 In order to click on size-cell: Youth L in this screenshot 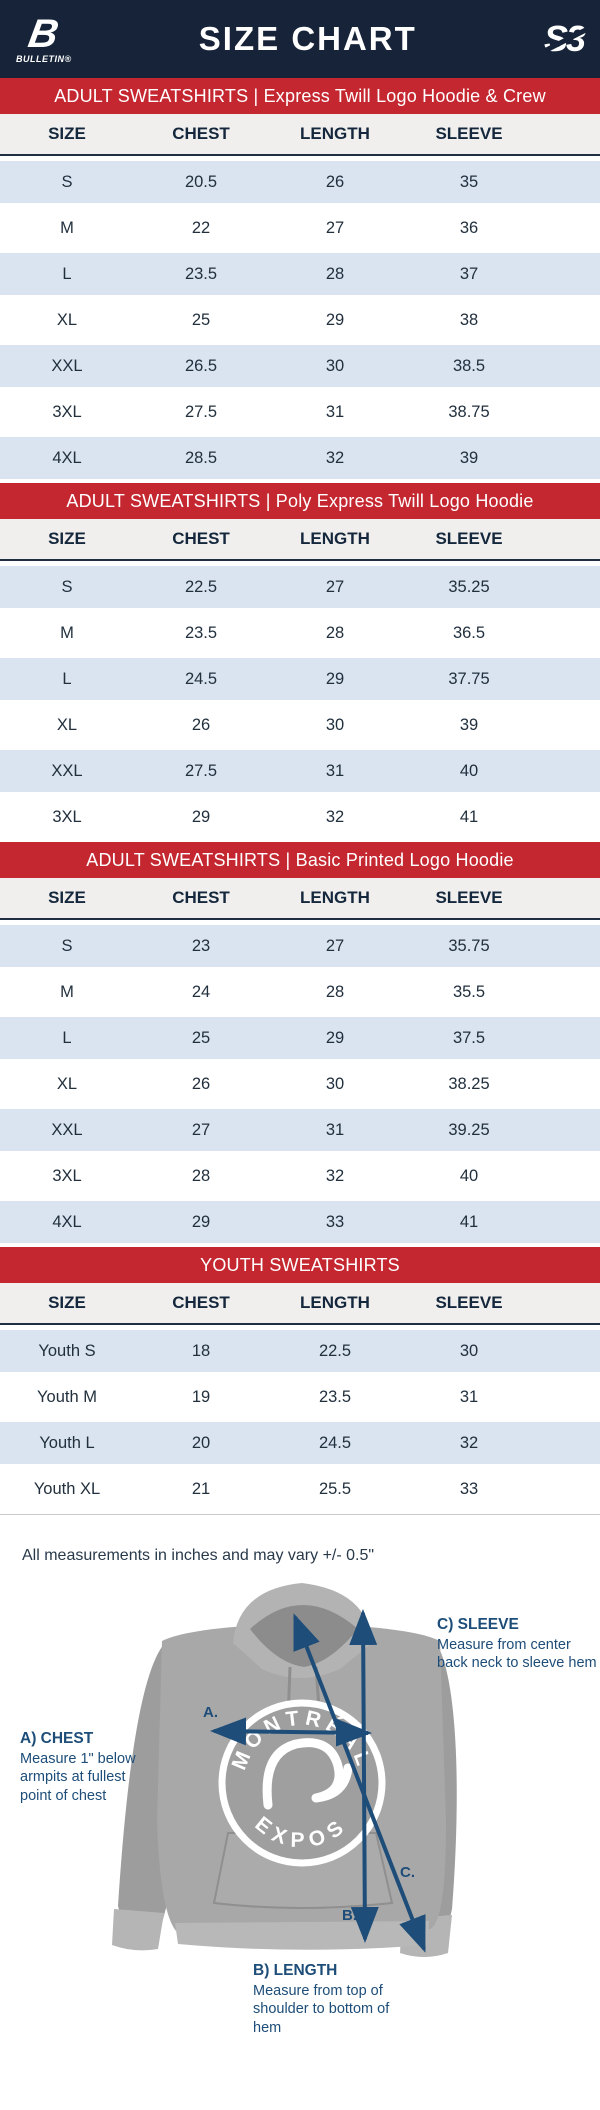, I will do `click(67, 1442)`.